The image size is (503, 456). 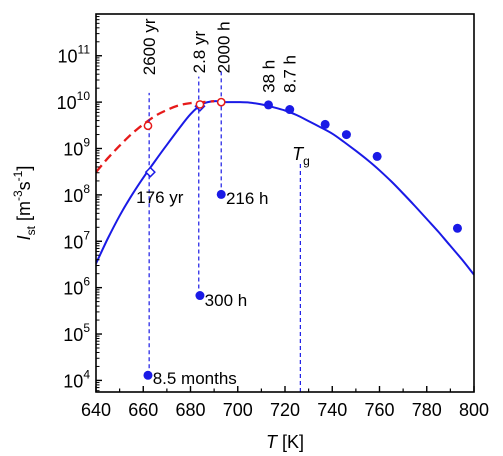 What do you see at coordinates (76, 240) in the screenshot?
I see `y-tick-label: 10⁷` at bounding box center [76, 240].